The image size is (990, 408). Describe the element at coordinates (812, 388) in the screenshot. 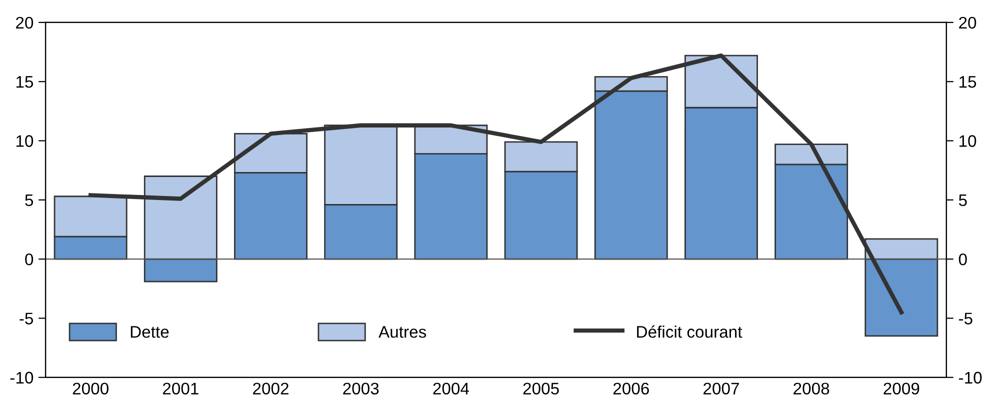

I see `x-tick-label: 2008` at that location.